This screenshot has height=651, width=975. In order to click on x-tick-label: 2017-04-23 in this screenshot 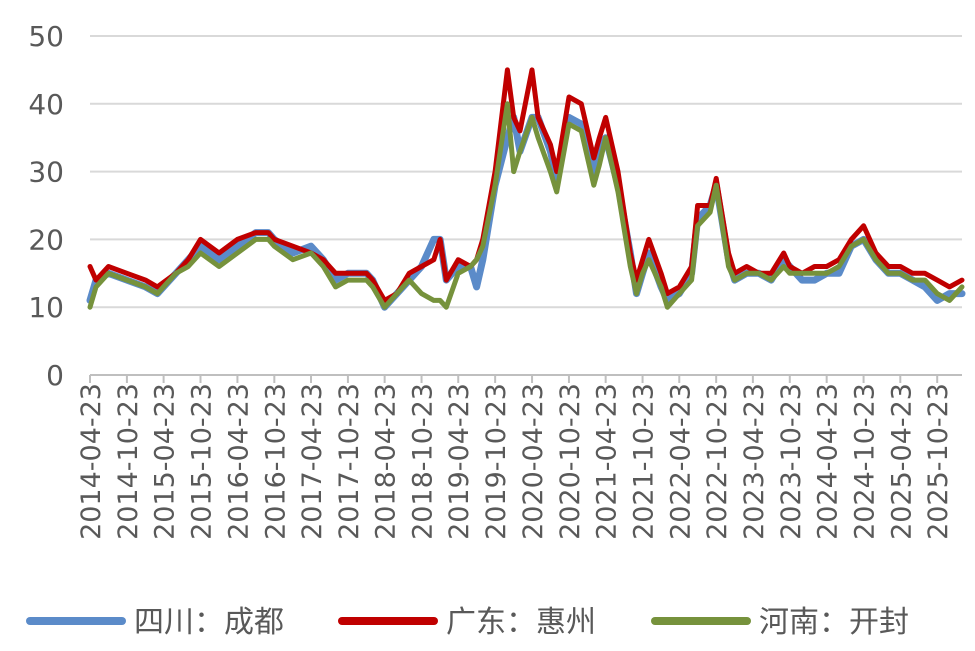, I will do `click(312, 461)`.